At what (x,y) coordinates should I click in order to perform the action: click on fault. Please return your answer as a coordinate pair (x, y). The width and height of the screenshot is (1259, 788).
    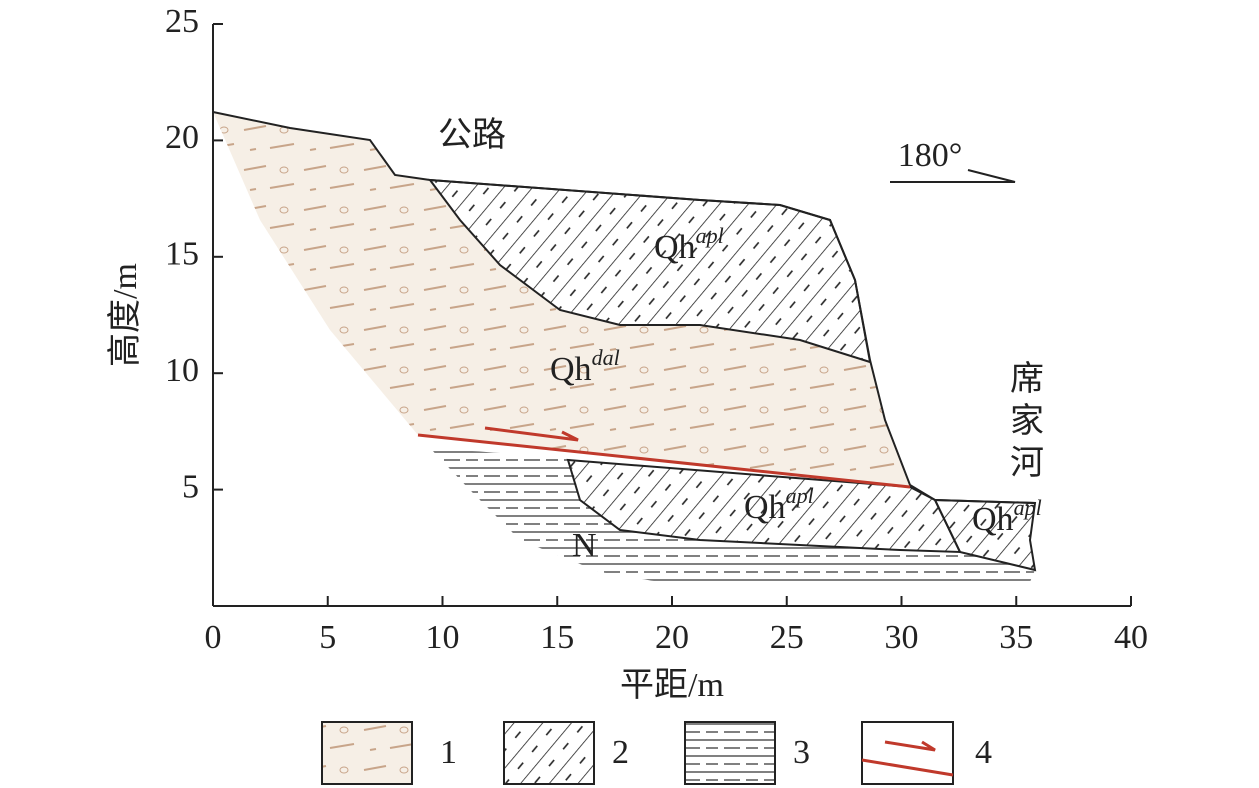
    Looking at the image, I should click on (664, 461).